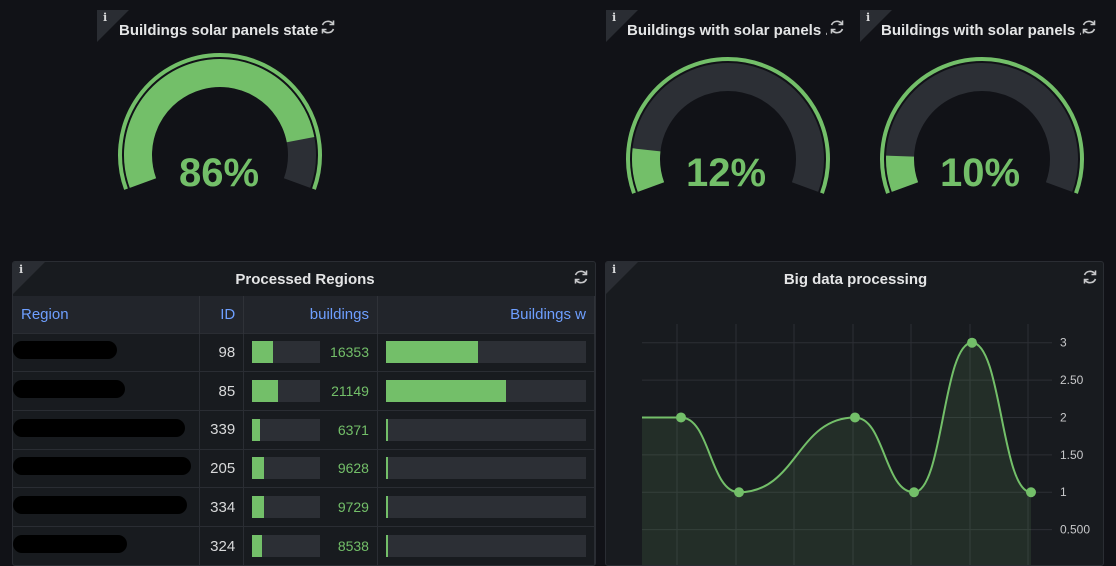  I want to click on series-area, so click(836, 453).